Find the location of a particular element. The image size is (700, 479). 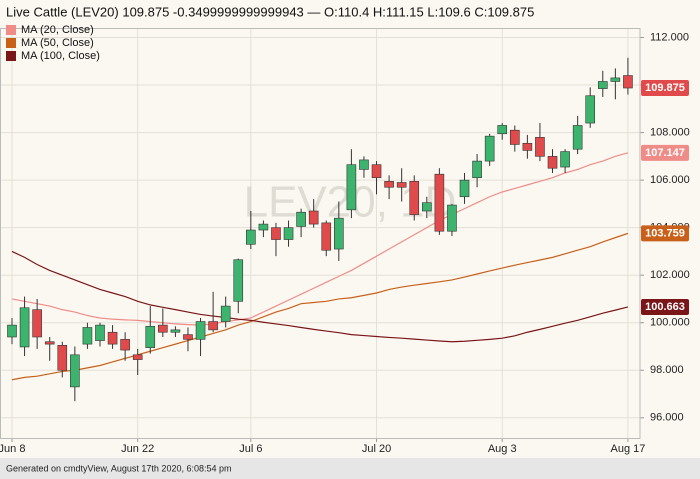

y-tick-label: 98.000 is located at coordinates (667, 370).